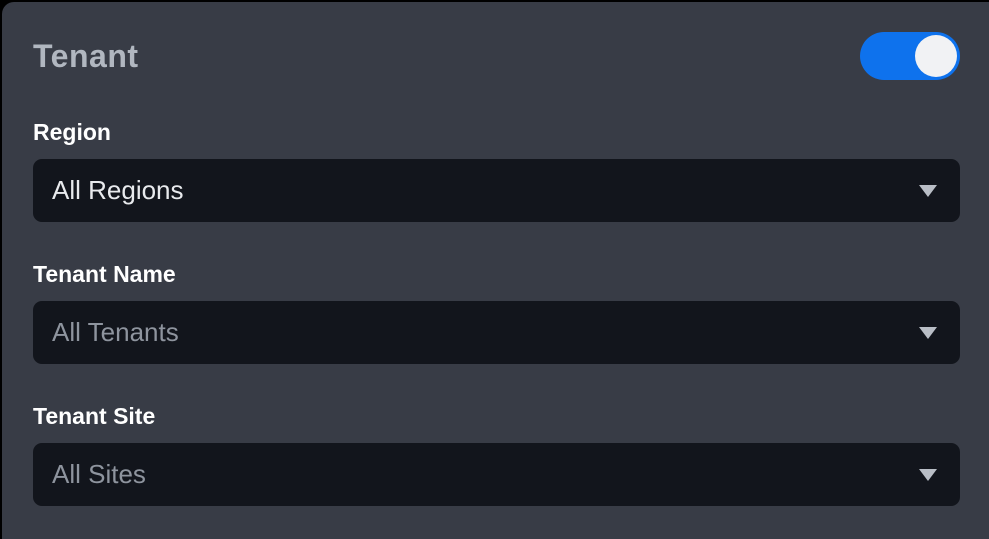 This screenshot has width=989, height=539. I want to click on tenant-name-select: All Tenants, so click(496, 332).